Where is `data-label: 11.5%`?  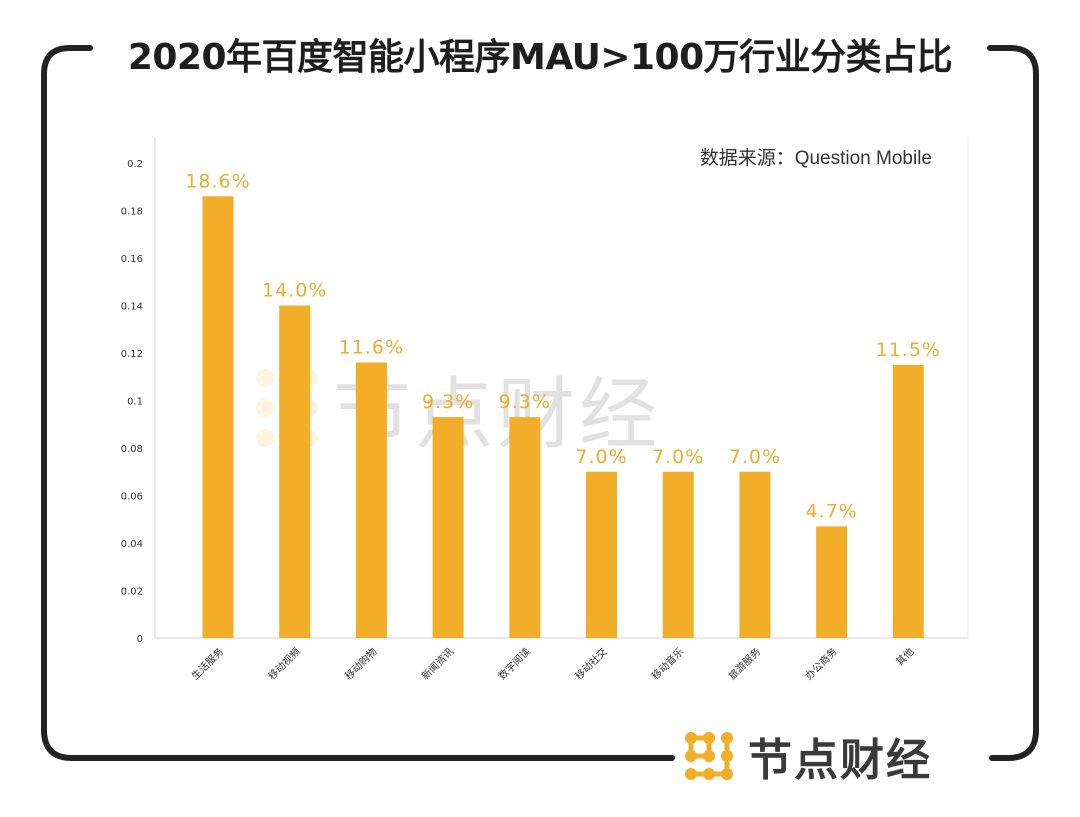
data-label: 11.5% is located at coordinates (908, 350).